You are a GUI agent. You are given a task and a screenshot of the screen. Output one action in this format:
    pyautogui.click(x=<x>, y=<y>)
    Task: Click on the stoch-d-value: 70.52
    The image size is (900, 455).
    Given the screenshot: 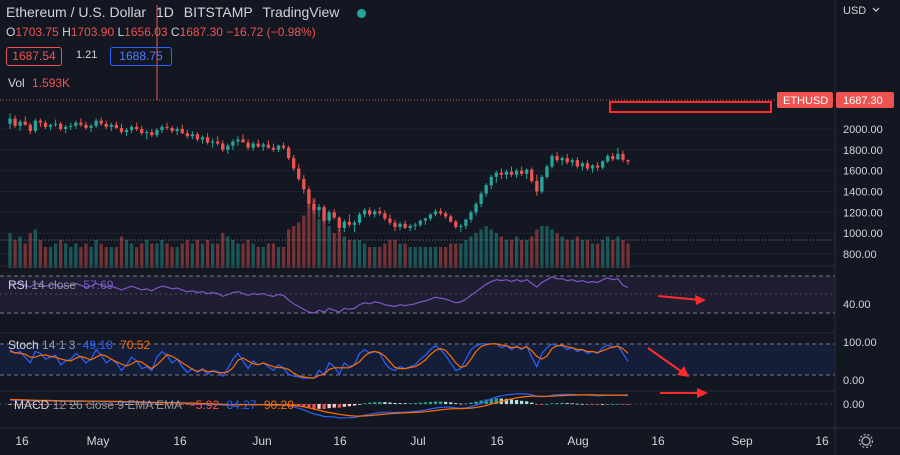 What is the action you would take?
    pyautogui.click(x=135, y=345)
    